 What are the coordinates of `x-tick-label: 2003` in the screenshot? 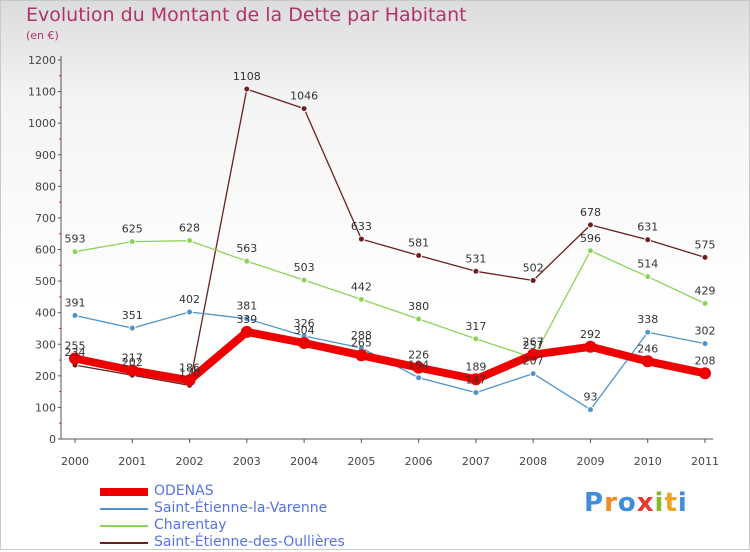 It's located at (247, 461).